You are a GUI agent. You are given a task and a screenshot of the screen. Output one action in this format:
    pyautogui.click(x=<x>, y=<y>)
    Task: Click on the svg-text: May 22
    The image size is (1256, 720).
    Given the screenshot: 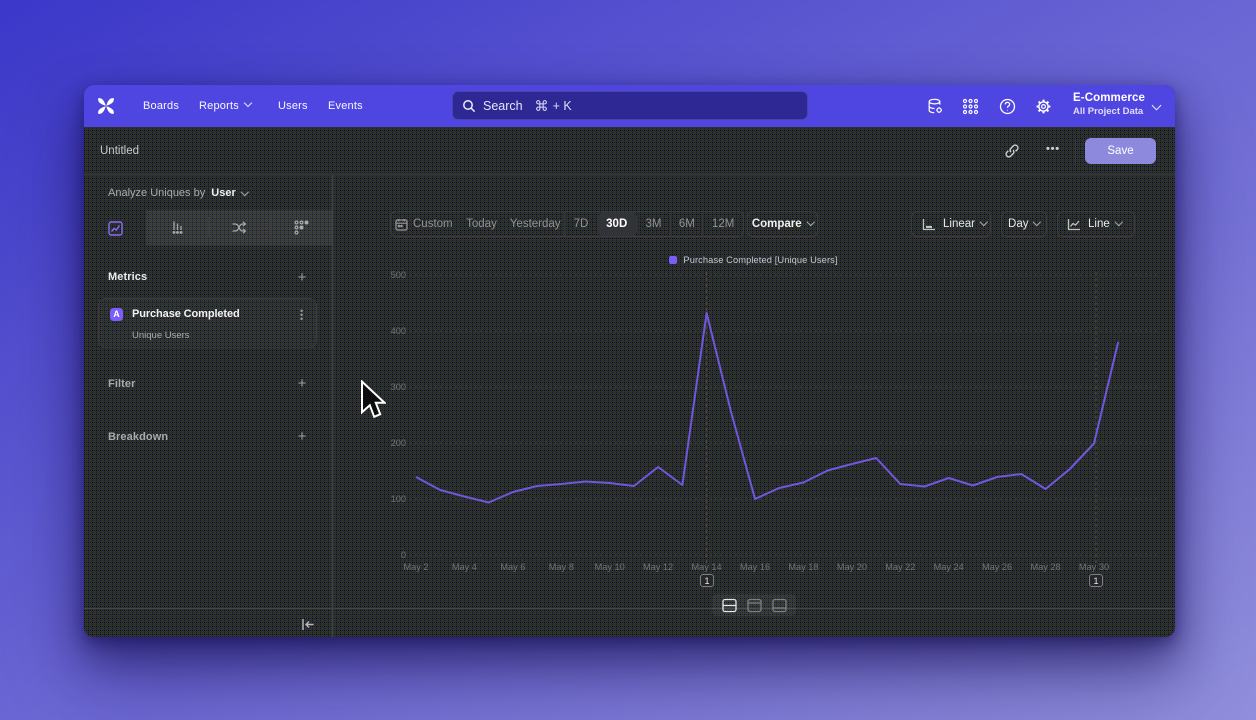 What is the action you would take?
    pyautogui.click(x=900, y=567)
    